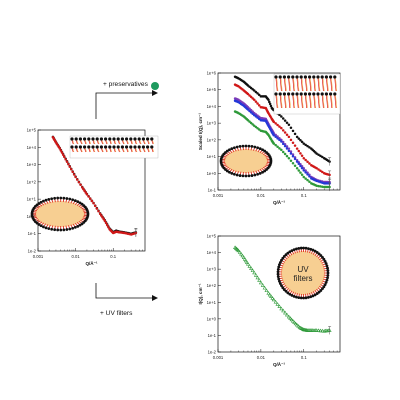 The height and width of the screenshot is (400, 400). I want to click on y-tick-label: 1e+0, so click(212, 173).